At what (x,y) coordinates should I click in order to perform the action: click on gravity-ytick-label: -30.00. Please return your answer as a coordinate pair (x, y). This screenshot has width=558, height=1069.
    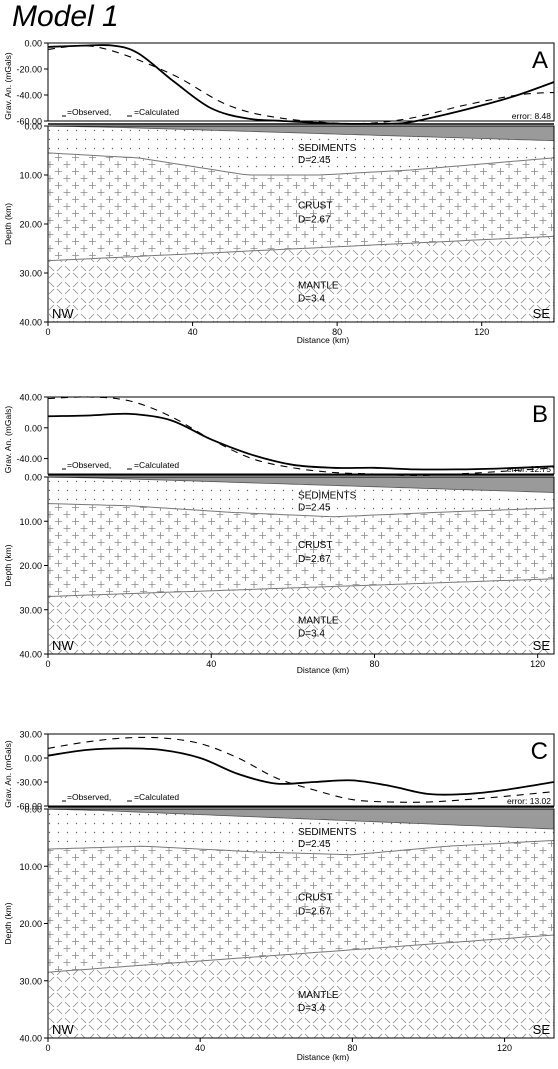
    Looking at the image, I should click on (29, 783).